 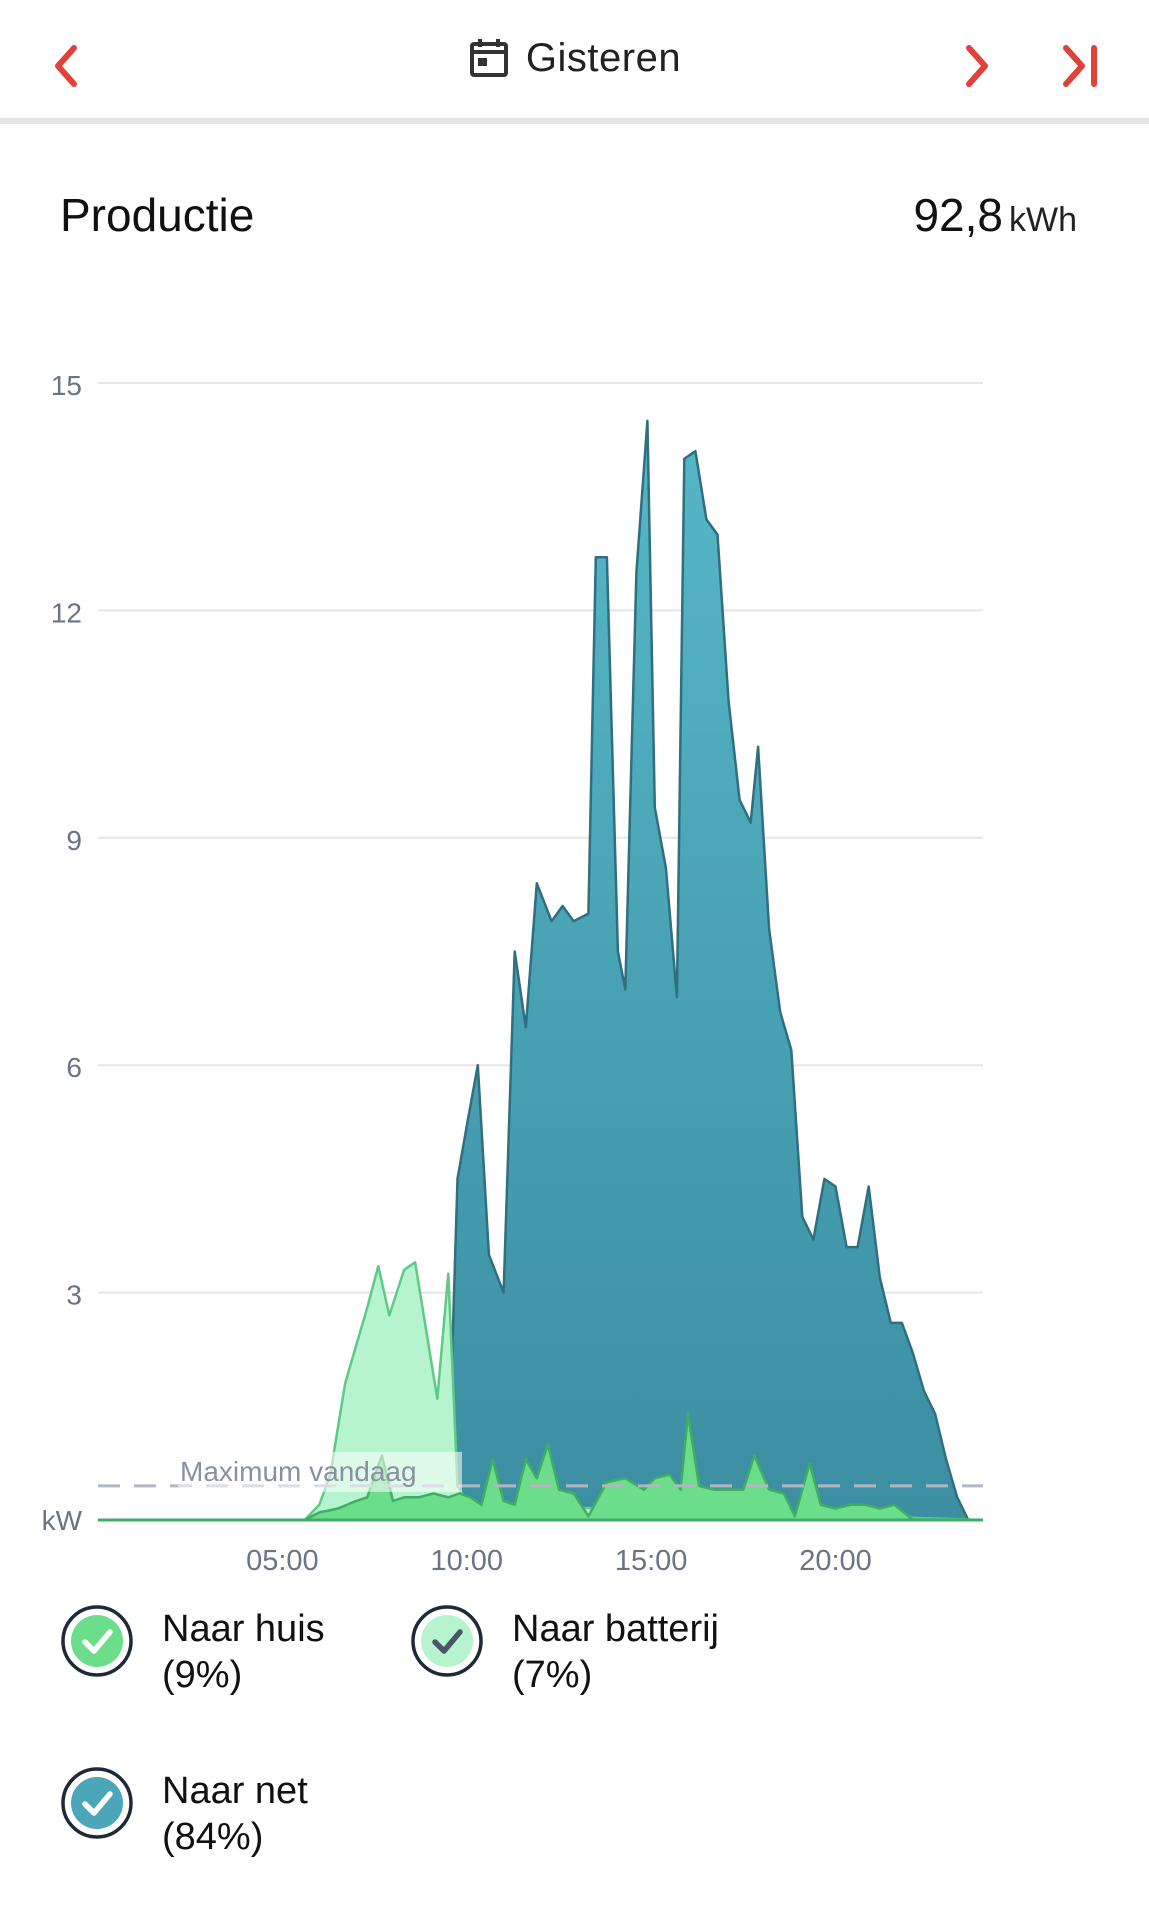 I want to click on production-total: 92,8 kWh, so click(x=995, y=215).